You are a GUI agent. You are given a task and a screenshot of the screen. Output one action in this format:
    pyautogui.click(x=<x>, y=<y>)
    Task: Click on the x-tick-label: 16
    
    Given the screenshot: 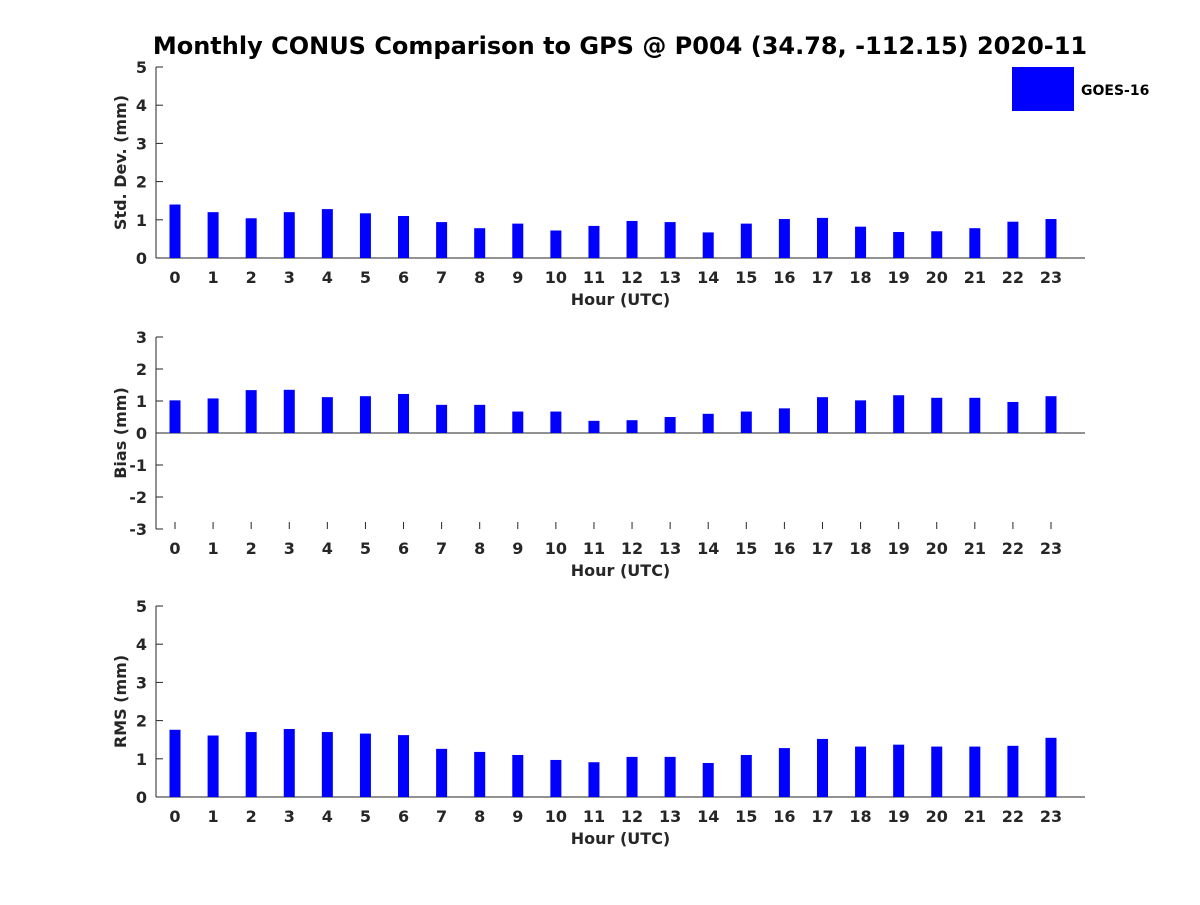 What is the action you would take?
    pyautogui.click(x=784, y=816)
    